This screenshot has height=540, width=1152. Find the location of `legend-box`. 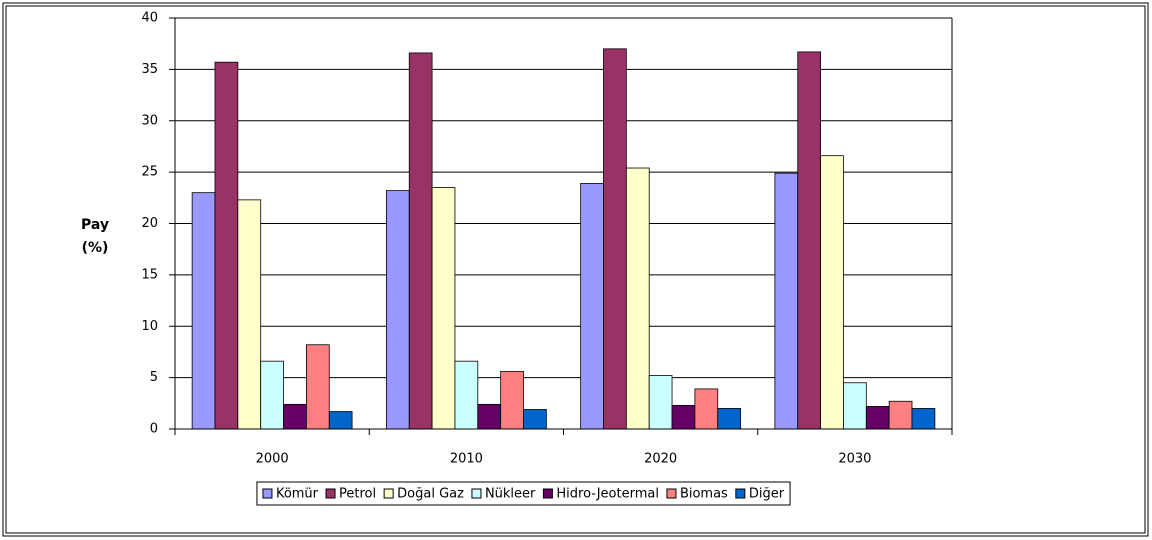

legend-box is located at coordinates (523, 493).